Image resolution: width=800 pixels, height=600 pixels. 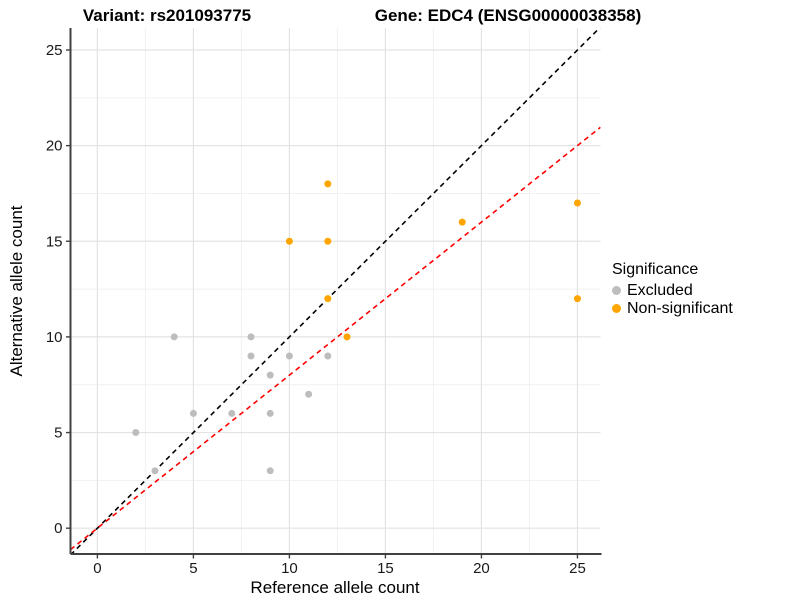 What do you see at coordinates (577, 568) in the screenshot?
I see `x-tick-label: 25` at bounding box center [577, 568].